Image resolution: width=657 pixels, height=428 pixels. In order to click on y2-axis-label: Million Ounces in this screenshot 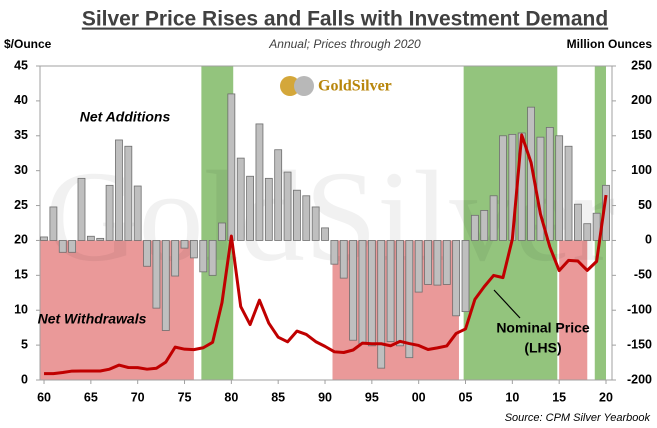, I will do `click(610, 44)`.